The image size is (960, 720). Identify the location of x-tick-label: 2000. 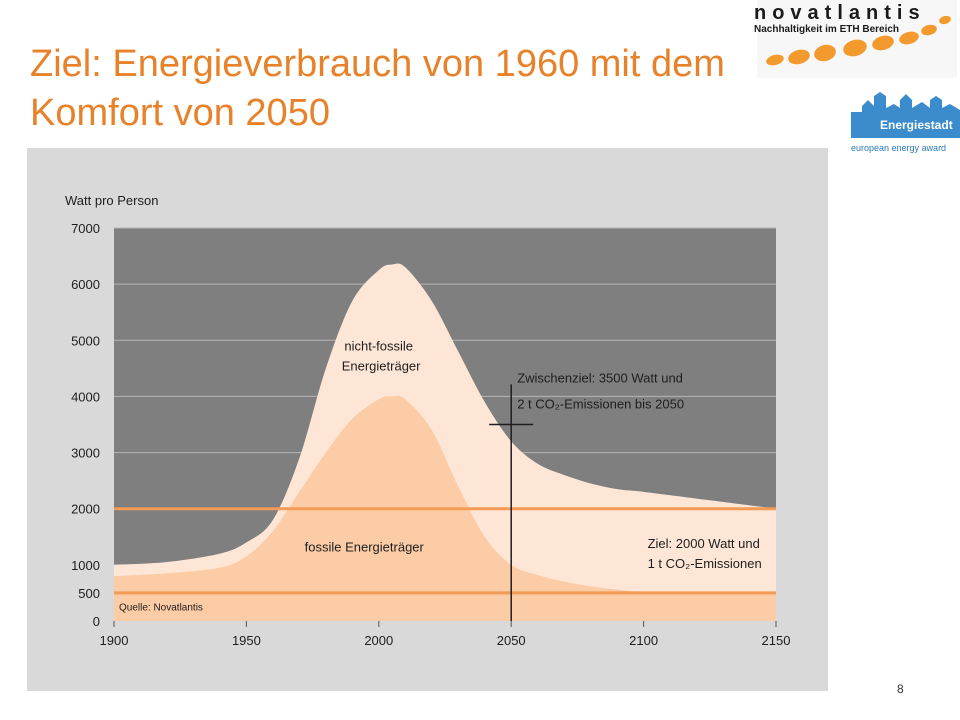
(378, 640).